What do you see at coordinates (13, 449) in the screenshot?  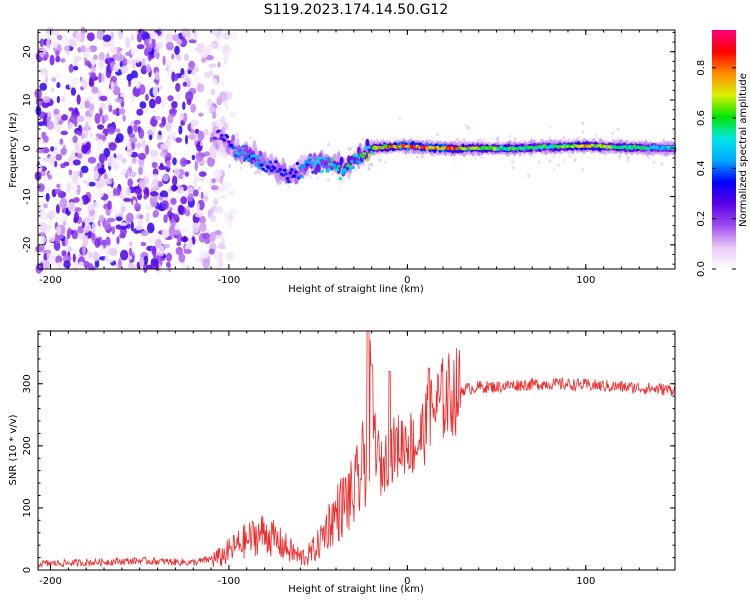 I see `snr-y-label: SNR (10 * v/v)` at bounding box center [13, 449].